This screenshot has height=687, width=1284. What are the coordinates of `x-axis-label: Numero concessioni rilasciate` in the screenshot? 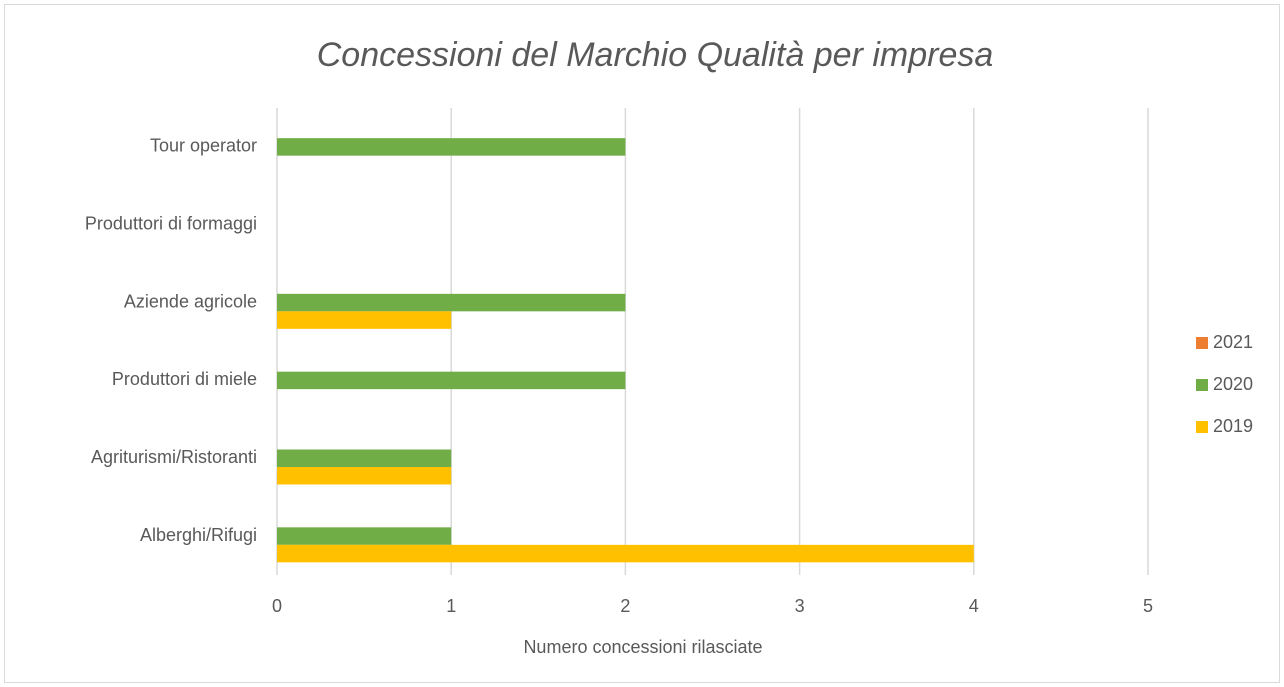 It's located at (642, 647).